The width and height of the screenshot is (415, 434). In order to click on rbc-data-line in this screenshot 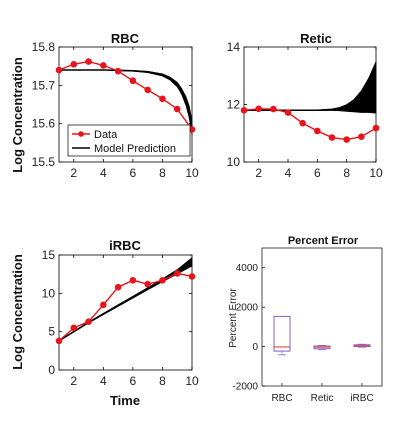, I will do `click(125, 95)`.